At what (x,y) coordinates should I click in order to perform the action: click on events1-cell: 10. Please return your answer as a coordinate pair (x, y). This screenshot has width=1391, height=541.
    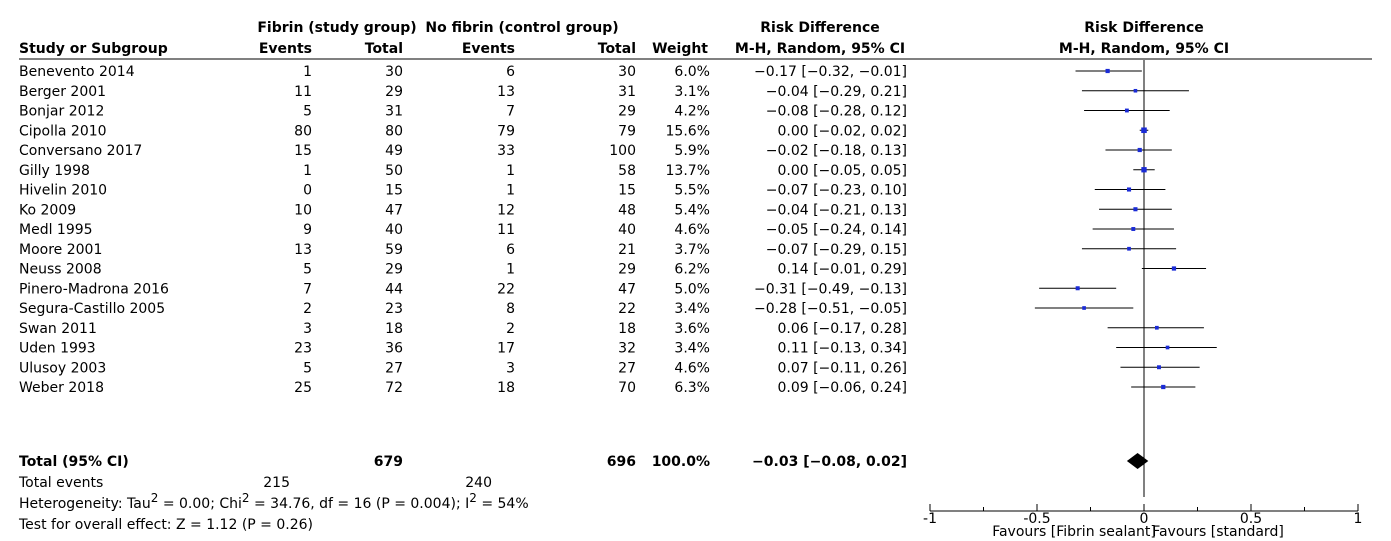
    Looking at the image, I should click on (303, 210).